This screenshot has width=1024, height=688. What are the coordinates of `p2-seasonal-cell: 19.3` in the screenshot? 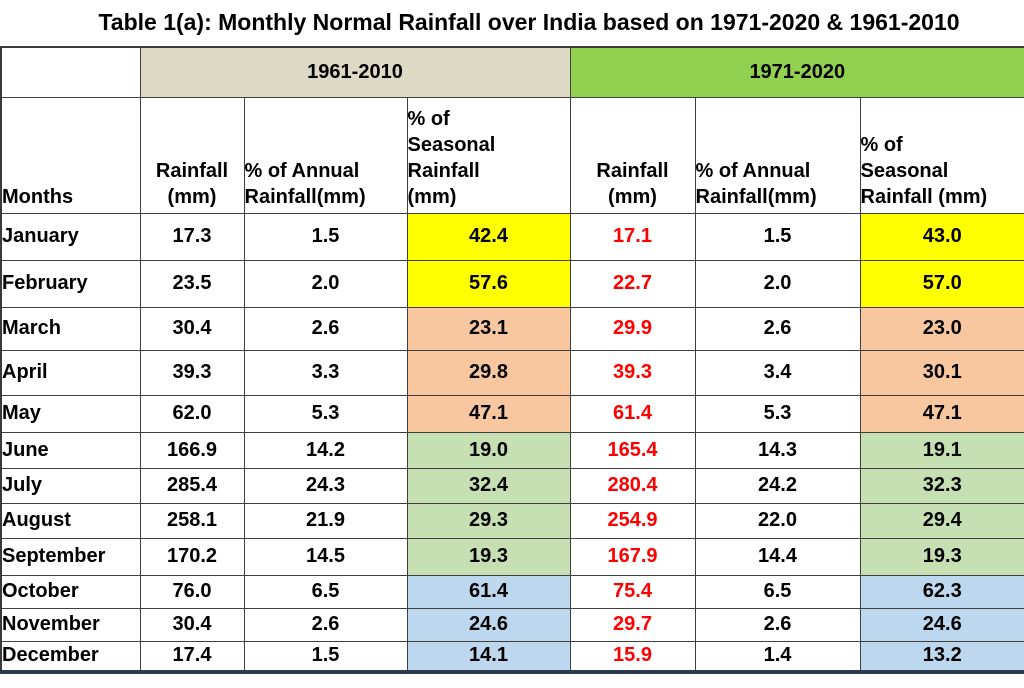 It's located at (941, 556).